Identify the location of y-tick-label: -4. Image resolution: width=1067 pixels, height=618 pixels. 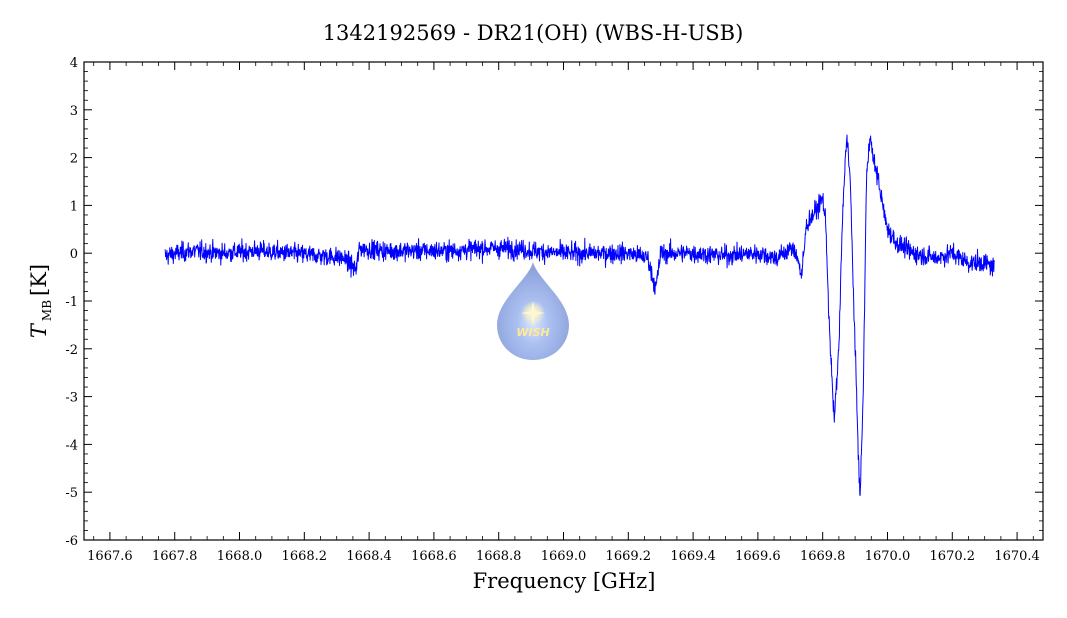
(71, 445).